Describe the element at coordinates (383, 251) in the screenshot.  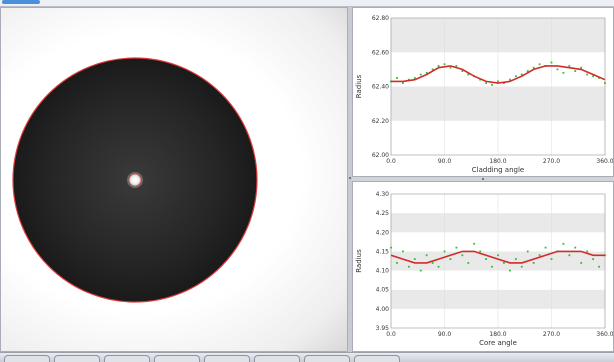
I see `y-tick-label: 4.15` at that location.